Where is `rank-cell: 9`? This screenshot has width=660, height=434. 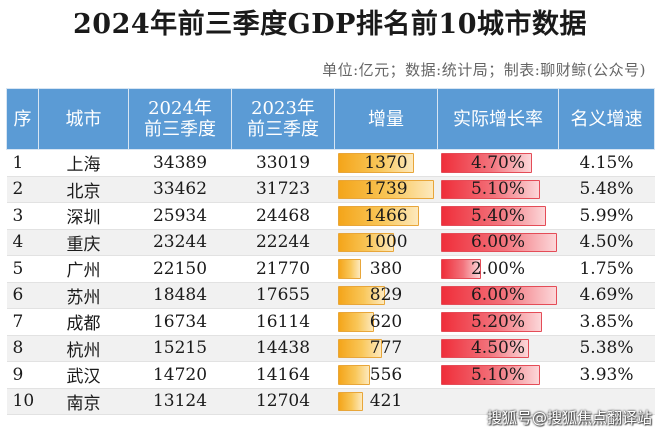
rank-cell: 9 is located at coordinates (22, 375).